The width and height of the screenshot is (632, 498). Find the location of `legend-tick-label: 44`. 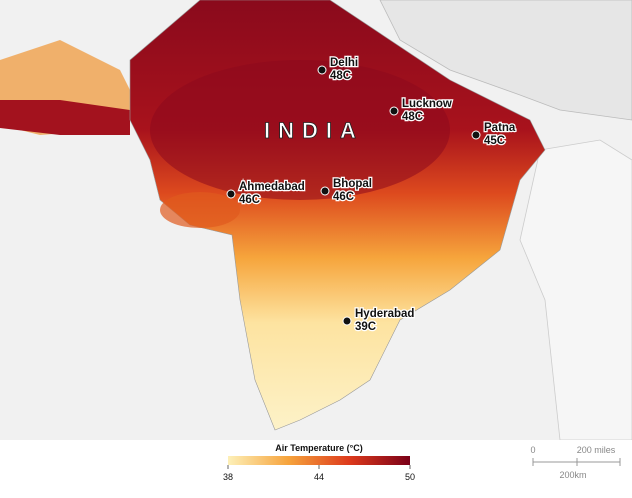

legend-tick-label: 44 is located at coordinates (319, 477).